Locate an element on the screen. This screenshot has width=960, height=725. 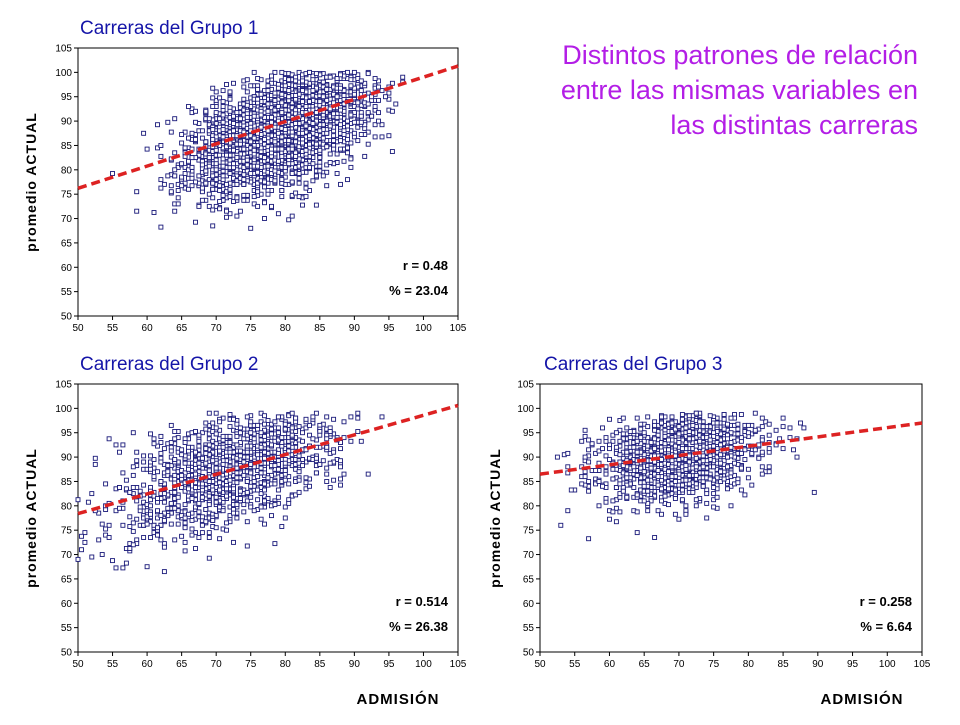
y-tick-label: 50 is located at coordinates (67, 653).